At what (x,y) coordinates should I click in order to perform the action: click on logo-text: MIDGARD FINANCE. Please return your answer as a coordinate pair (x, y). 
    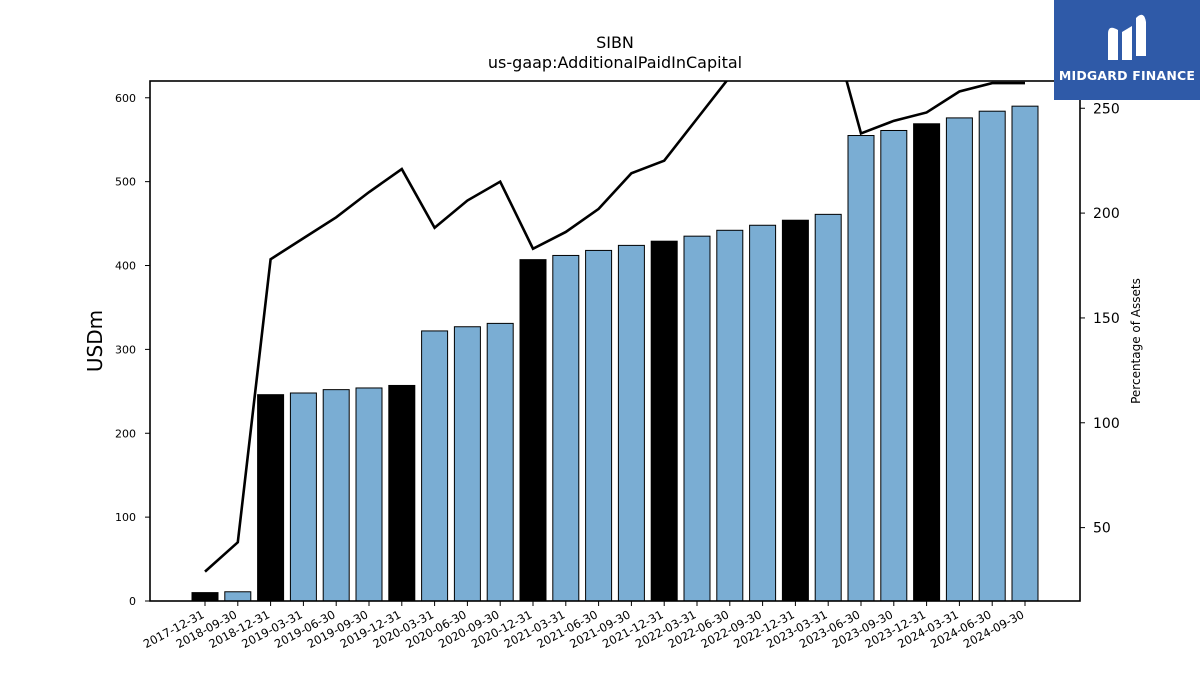
    Looking at the image, I should click on (1127, 75).